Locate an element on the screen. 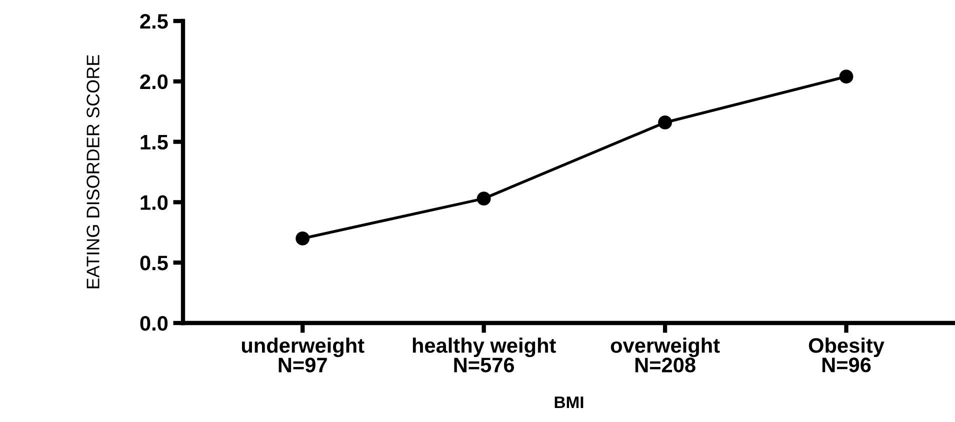 This screenshot has width=955, height=422. y-tick-label: 1.5 is located at coordinates (154, 142).